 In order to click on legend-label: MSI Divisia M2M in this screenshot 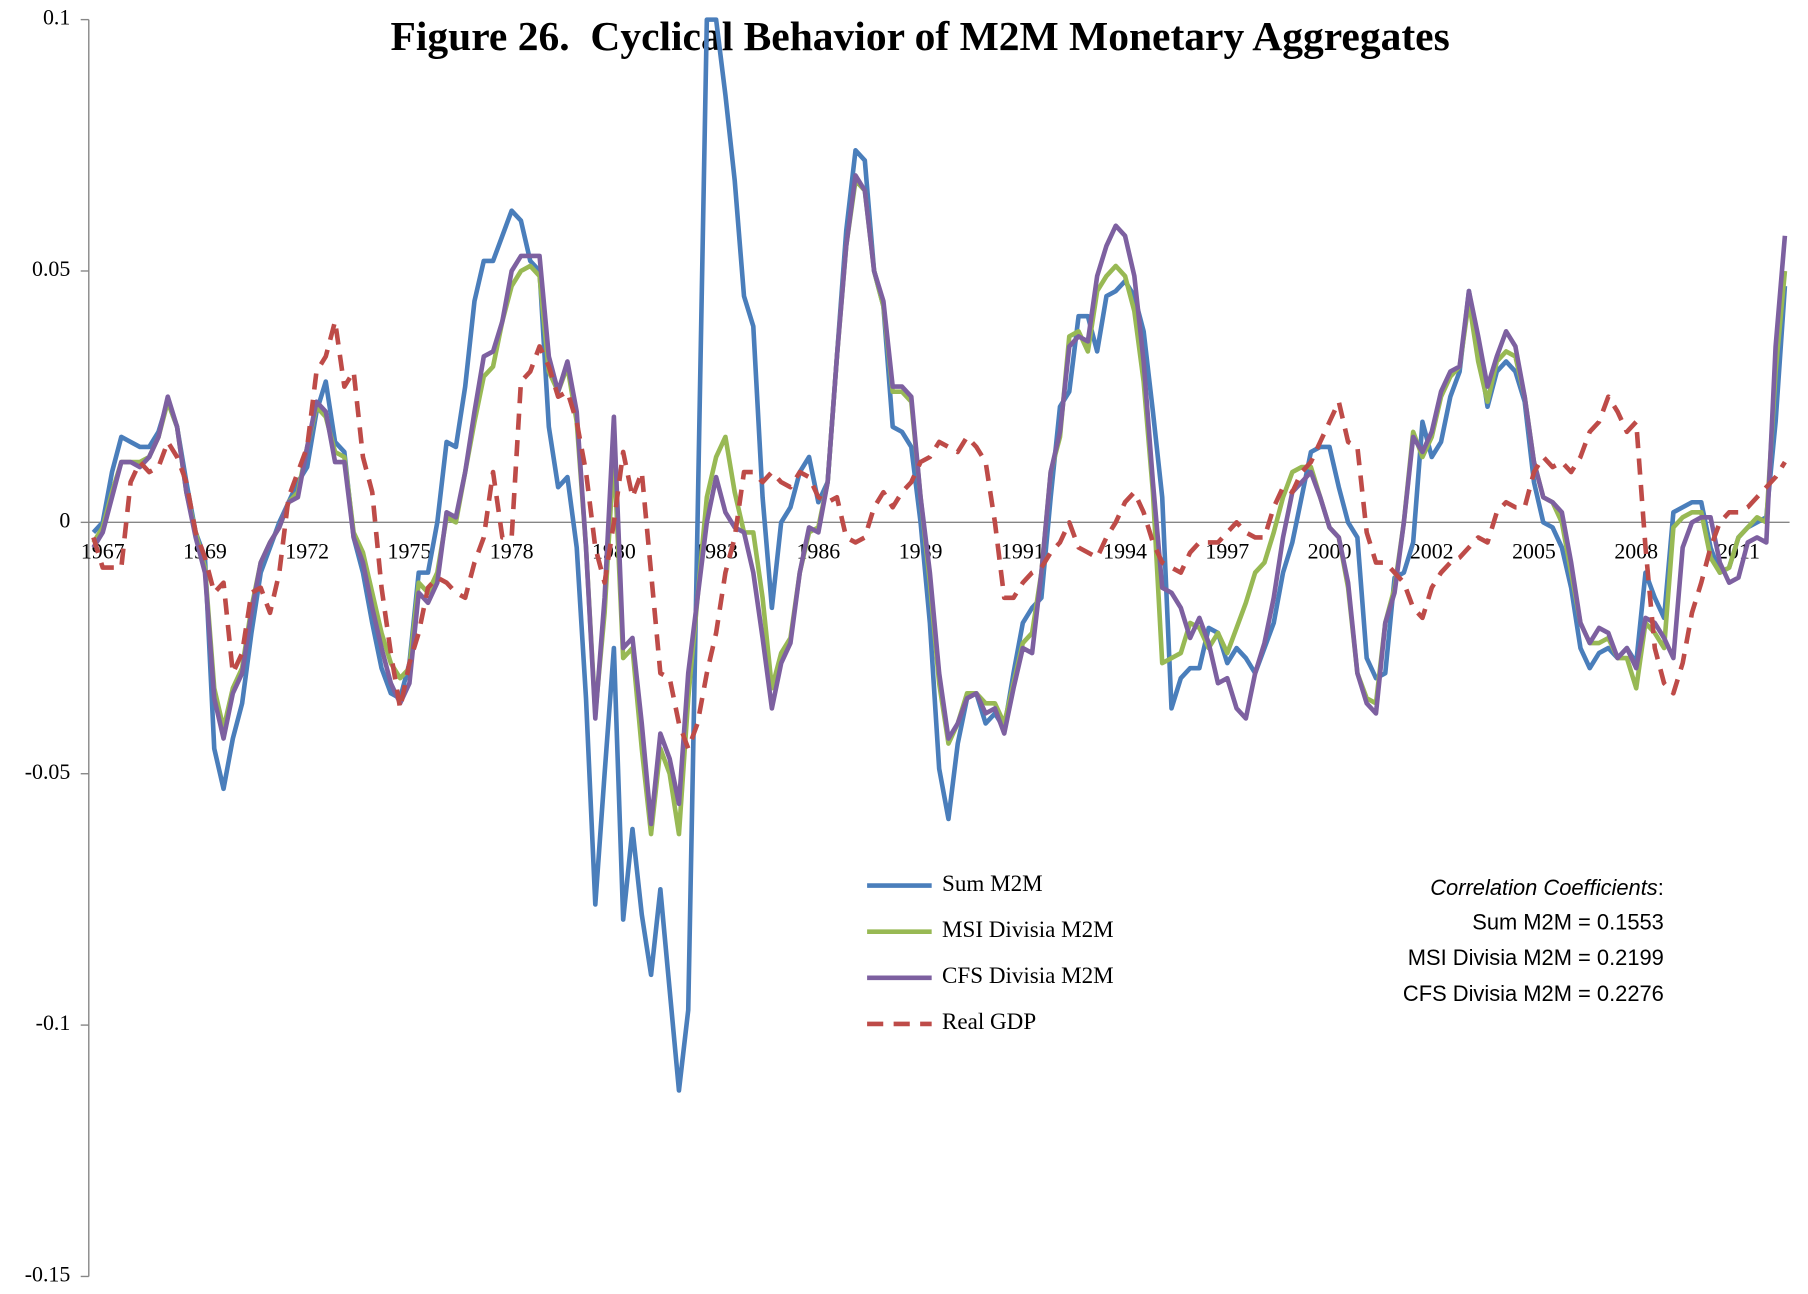, I will do `click(1028, 929)`.